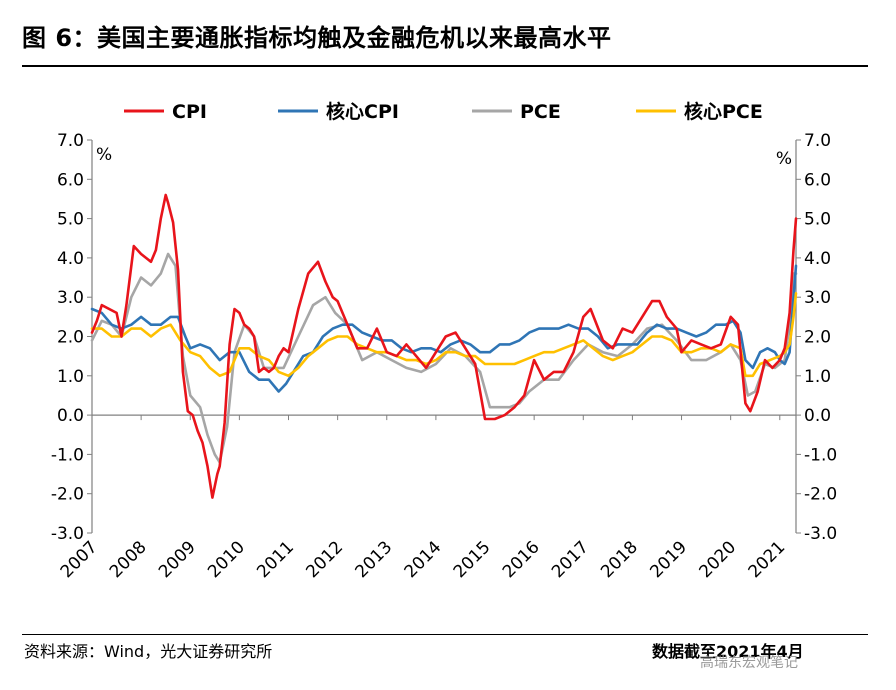 The image size is (896, 690). What do you see at coordinates (362, 111) in the screenshot?
I see `legend-label: 核心CPI` at bounding box center [362, 111].